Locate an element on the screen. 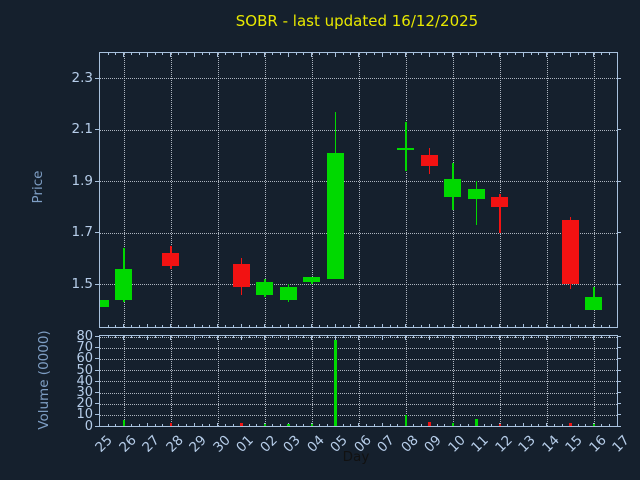 This screenshot has width=640, height=480. x-tick-label: 28 is located at coordinates (174, 444).